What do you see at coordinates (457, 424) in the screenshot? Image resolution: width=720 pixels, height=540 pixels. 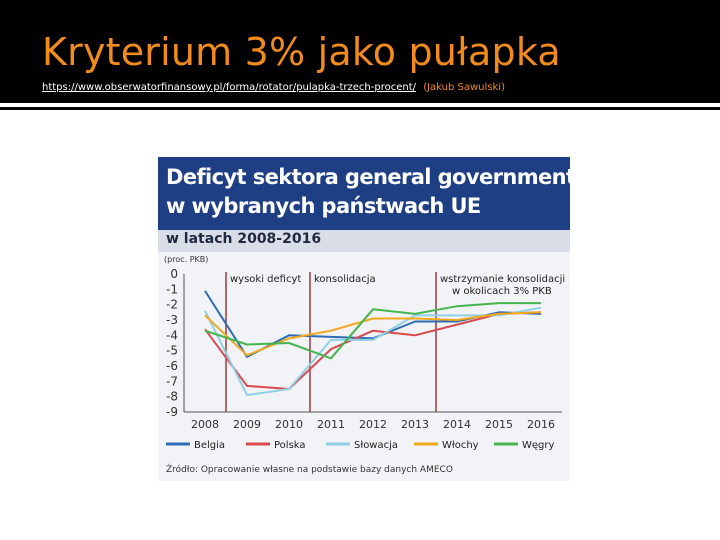 I see `x-tick-label: 2014` at bounding box center [457, 424].